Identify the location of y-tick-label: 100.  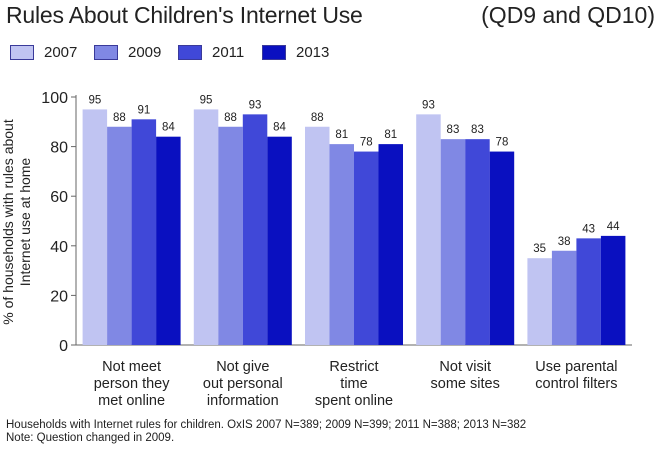
(54, 98).